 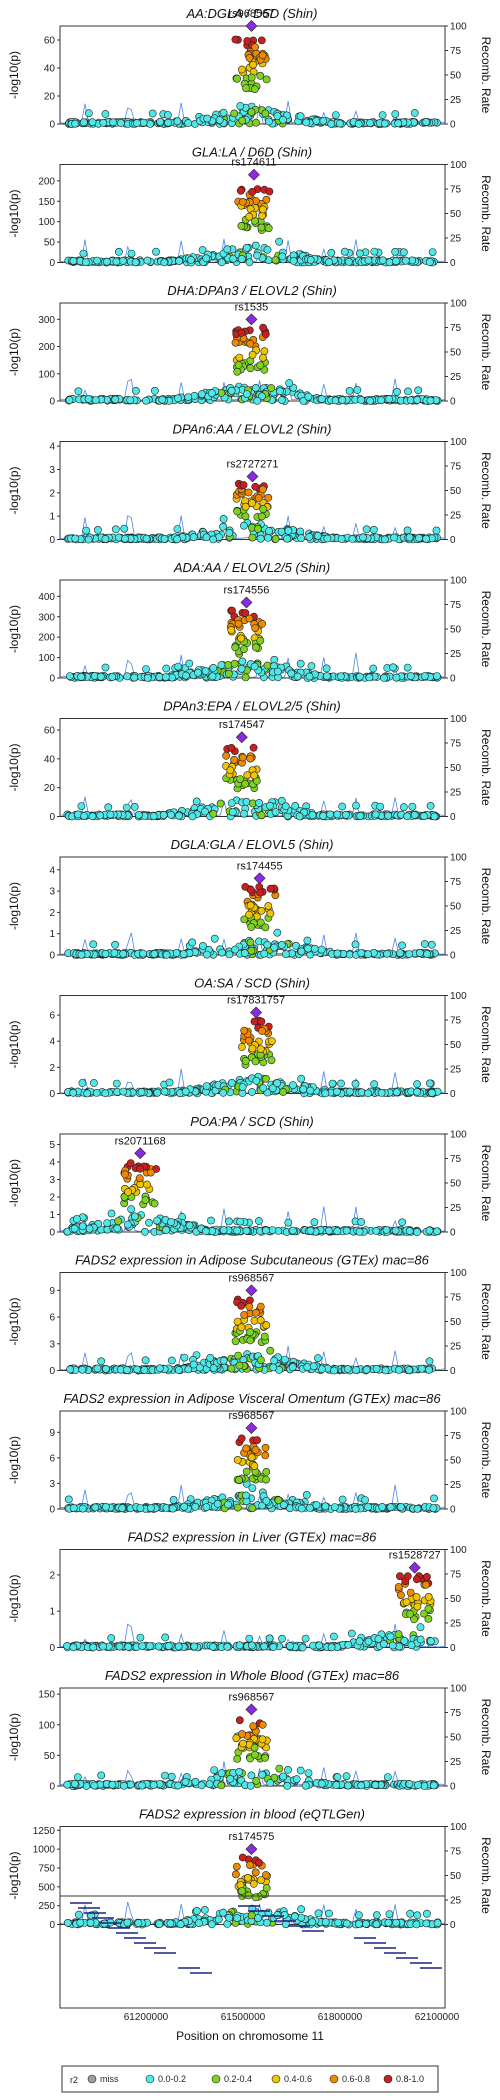 I want to click on y-tick-label: 200, so click(x=46, y=638).